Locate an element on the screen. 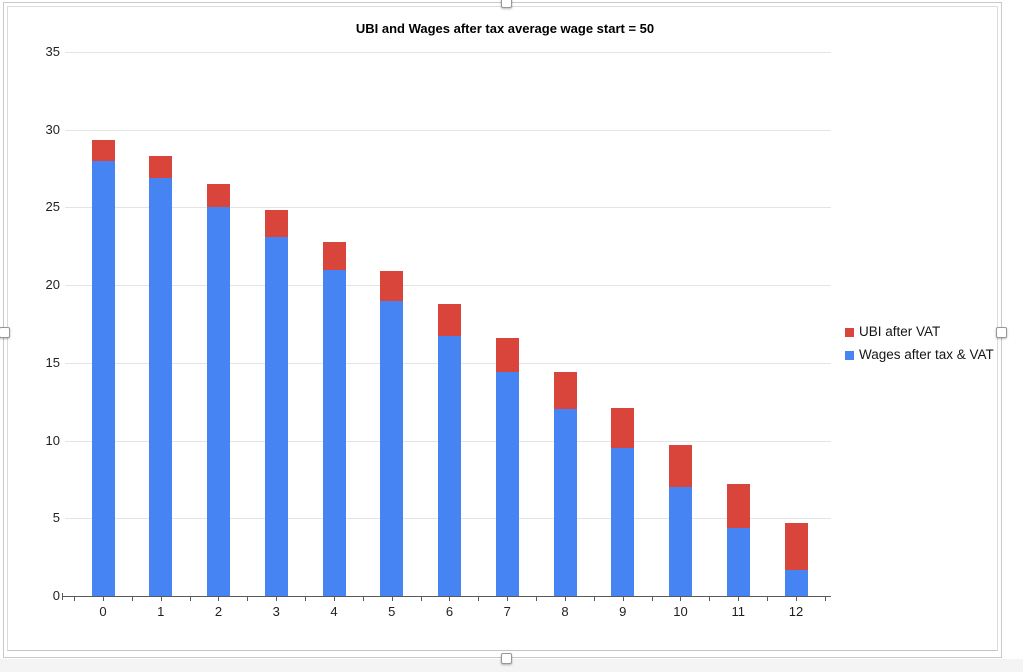  chart-legend: UBI after VAT Wages after tax & VAT is located at coordinates (919, 347).